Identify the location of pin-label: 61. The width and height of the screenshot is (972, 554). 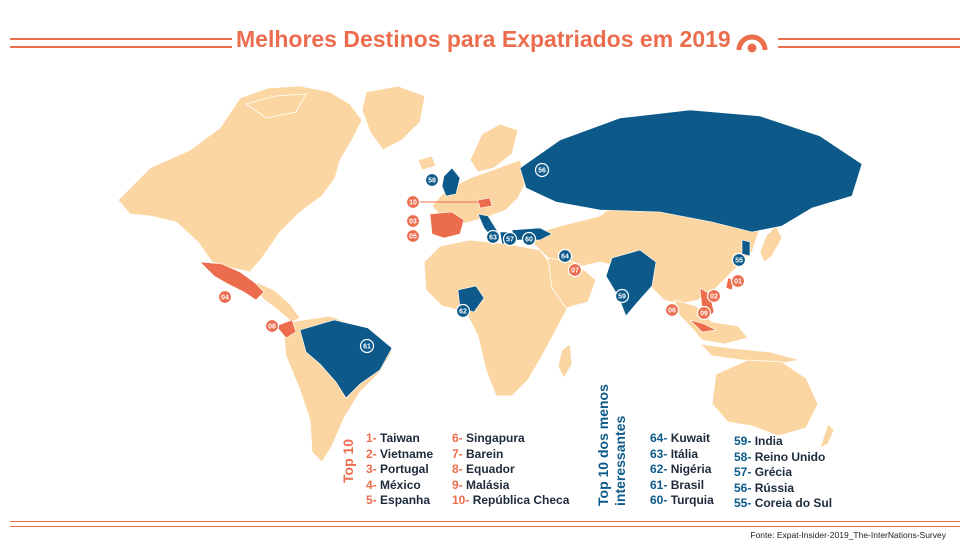
(367, 347).